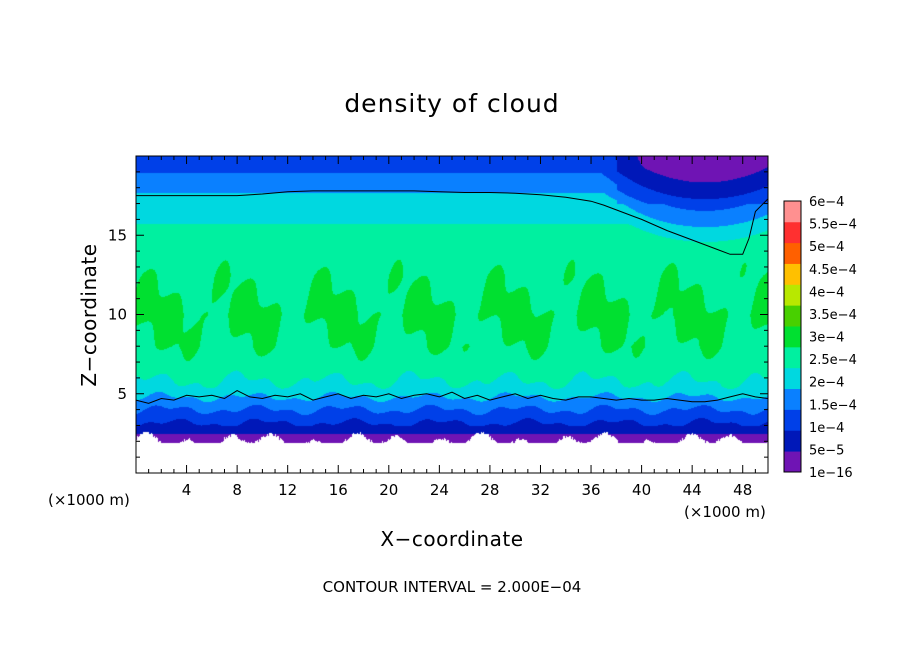 This screenshot has width=904, height=654. I want to click on x-tick-label: 24, so click(439, 490).